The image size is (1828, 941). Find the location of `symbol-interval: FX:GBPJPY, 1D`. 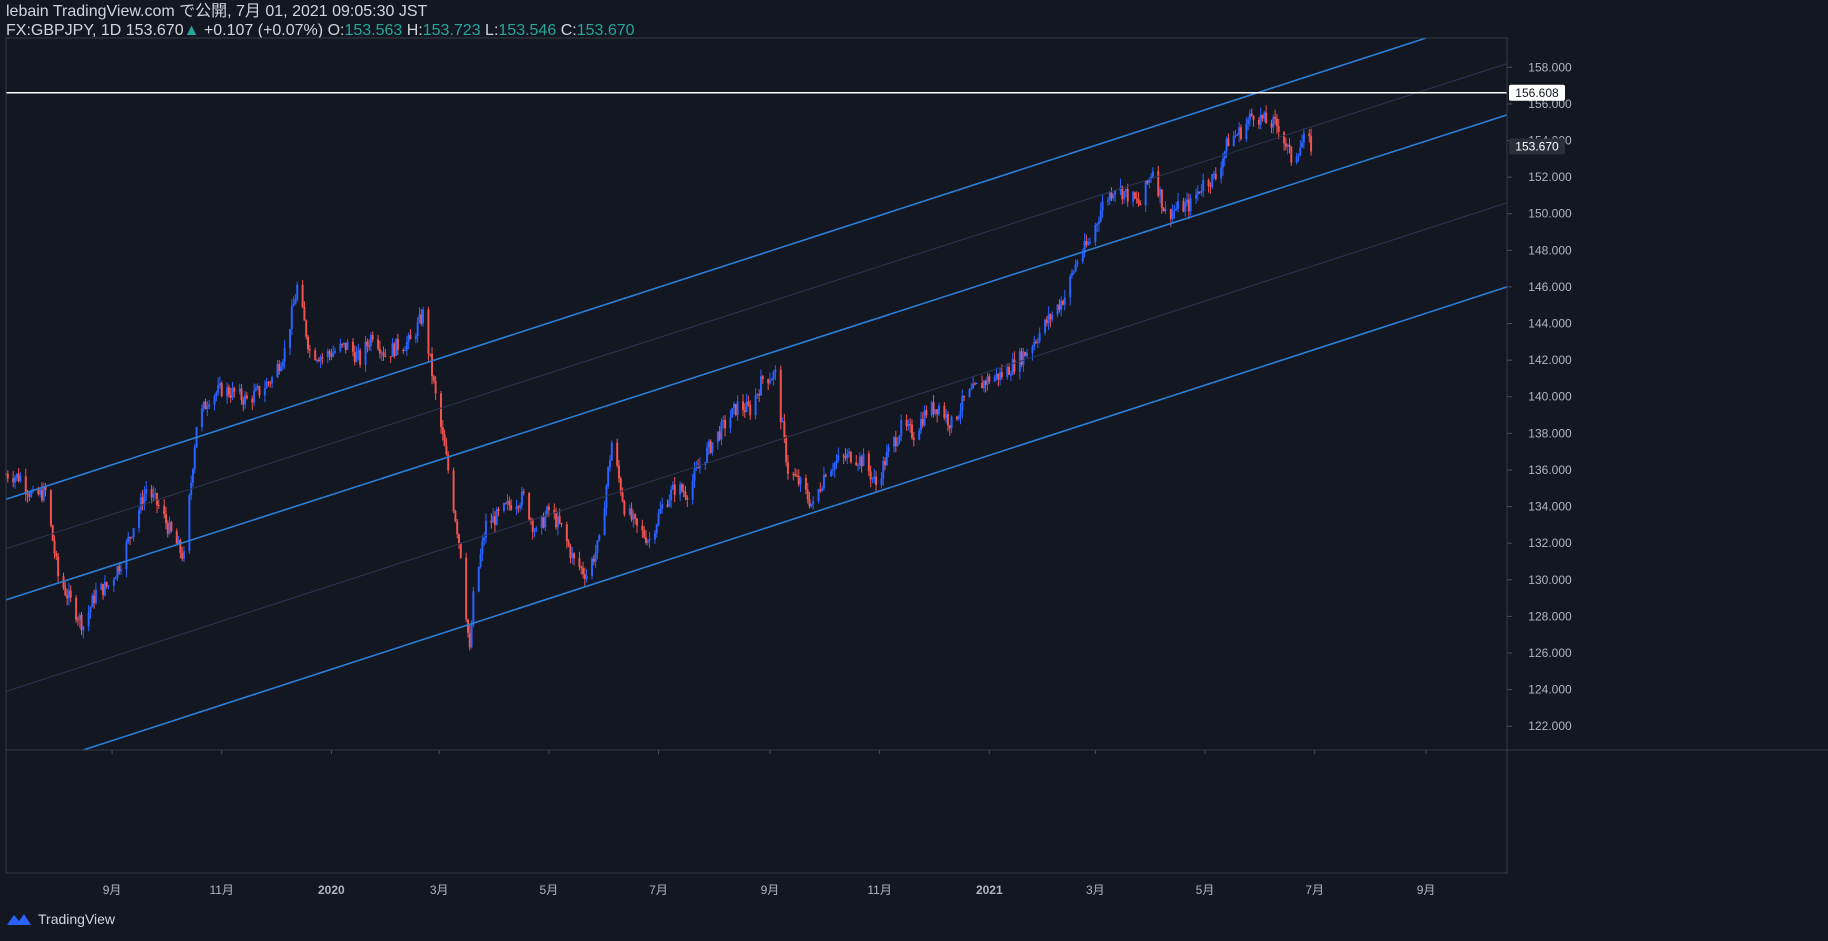

symbol-interval: FX:GBPJPY, 1D is located at coordinates (64, 30).